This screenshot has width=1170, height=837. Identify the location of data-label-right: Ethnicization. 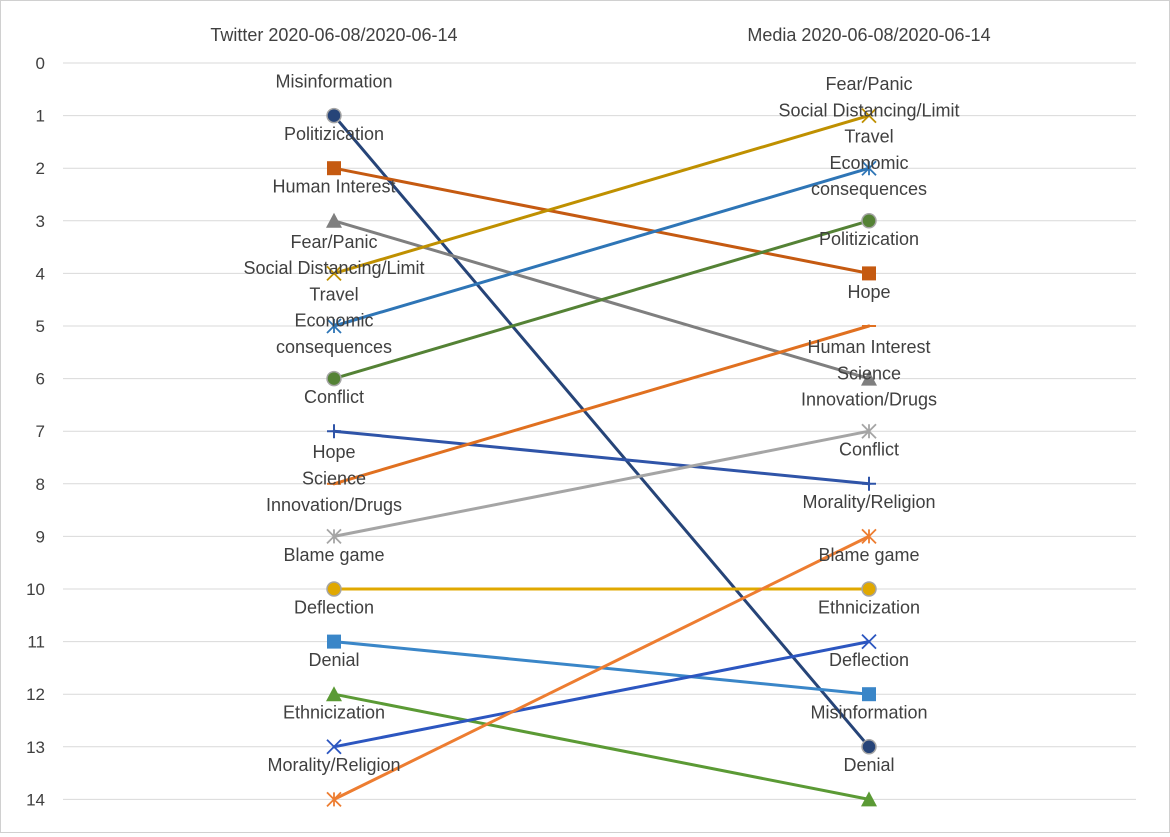
(869, 607).